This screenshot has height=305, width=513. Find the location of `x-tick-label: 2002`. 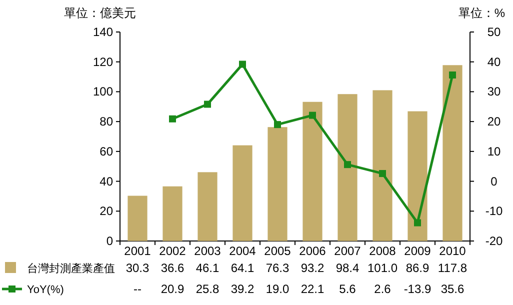

x-tick-label: 2002 is located at coordinates (172, 251).